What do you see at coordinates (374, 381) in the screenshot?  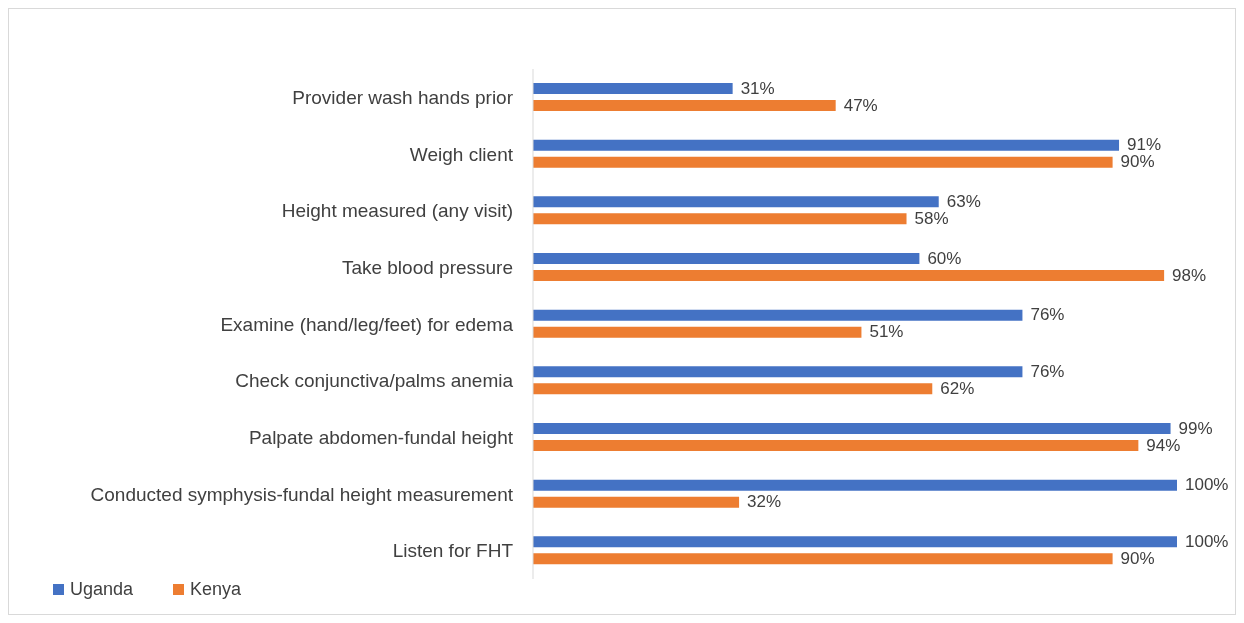 I see `y-tick-label: Check conjunctiva/palms anemia` at bounding box center [374, 381].